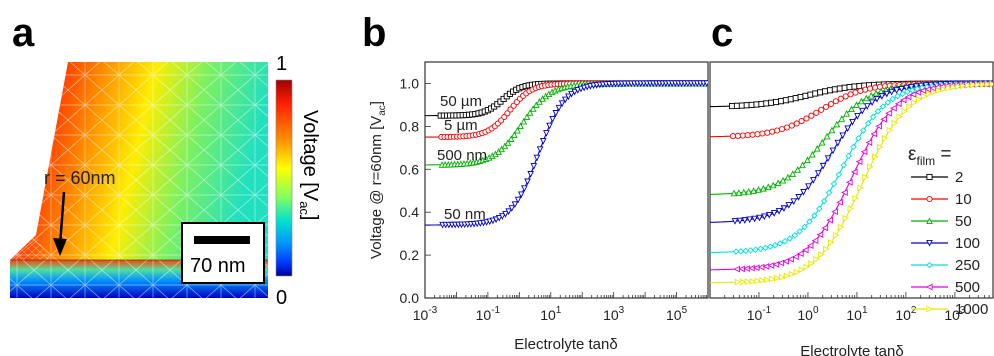  What do you see at coordinates (425, 314) in the screenshot?
I see `x-tick-label: 10⁻³` at bounding box center [425, 314].